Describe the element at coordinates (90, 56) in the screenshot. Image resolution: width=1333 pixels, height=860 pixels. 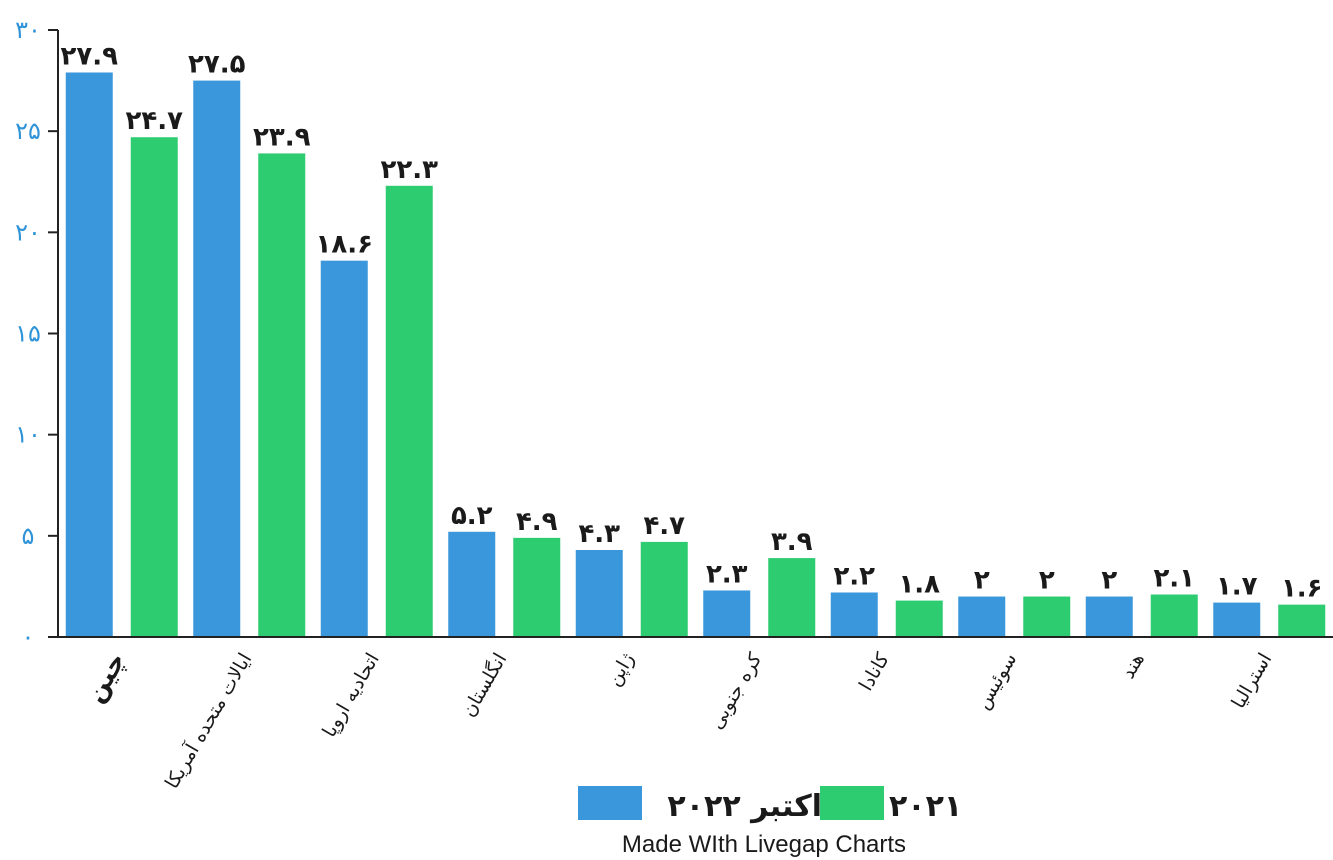
I see `data-label: ۲۷.۹` at that location.